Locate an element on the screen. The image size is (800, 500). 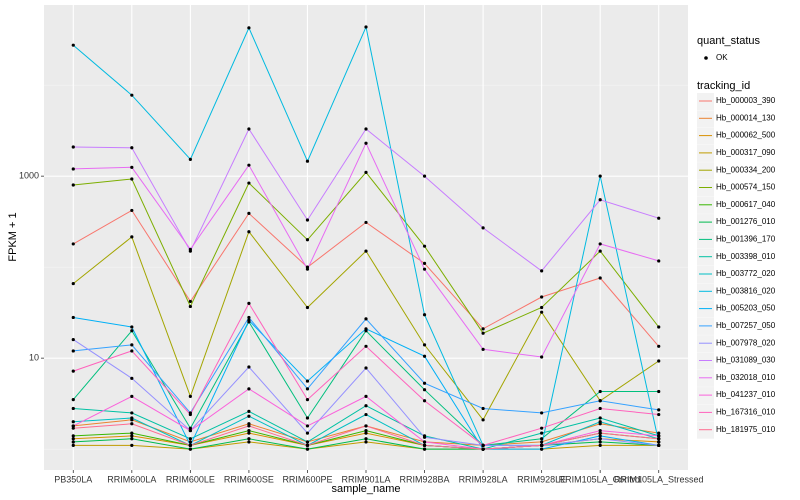
x-tick-label: RRIM600SE is located at coordinates (249, 479).